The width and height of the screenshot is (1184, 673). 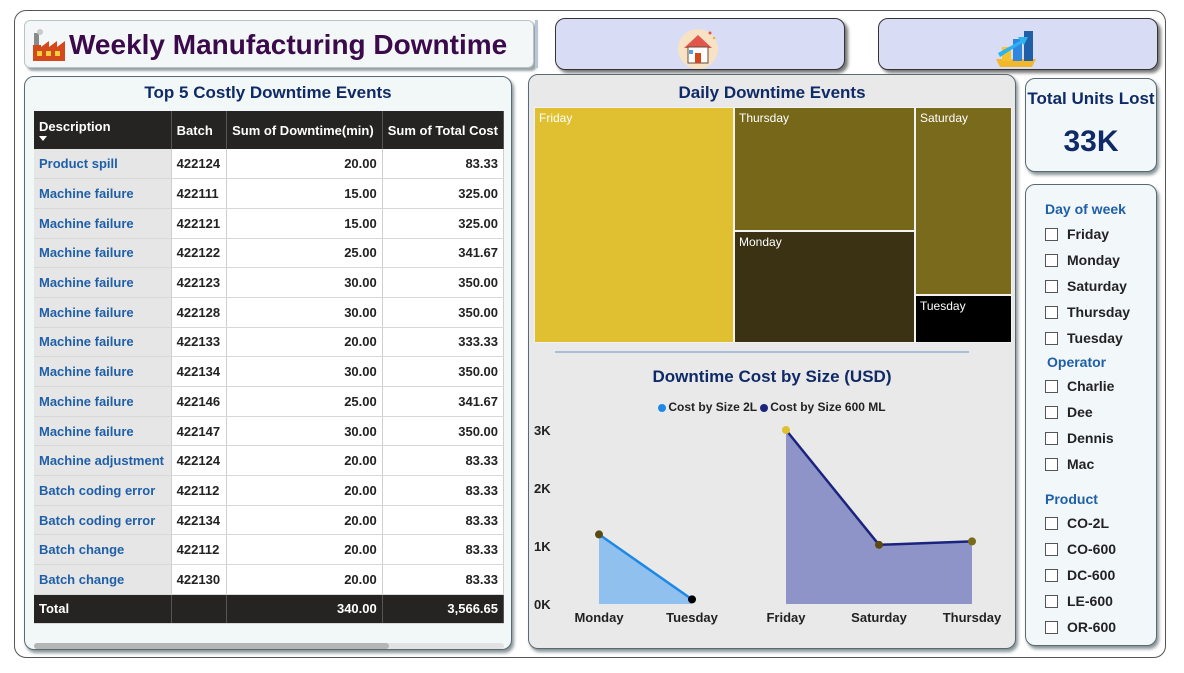 What do you see at coordinates (199, 550) in the screenshot?
I see `cell-batch: 422112` at bounding box center [199, 550].